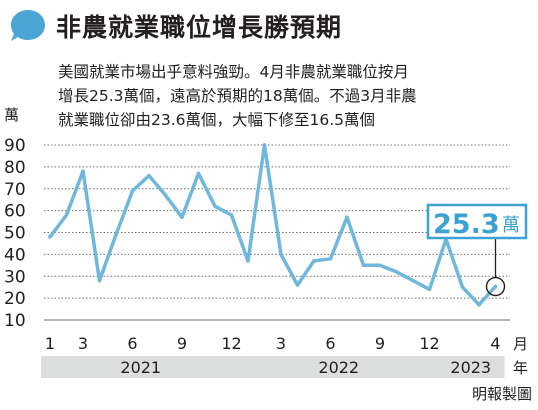 This screenshot has width=538, height=410. I want to click on credit-label: 明報製圖, so click(501, 394).